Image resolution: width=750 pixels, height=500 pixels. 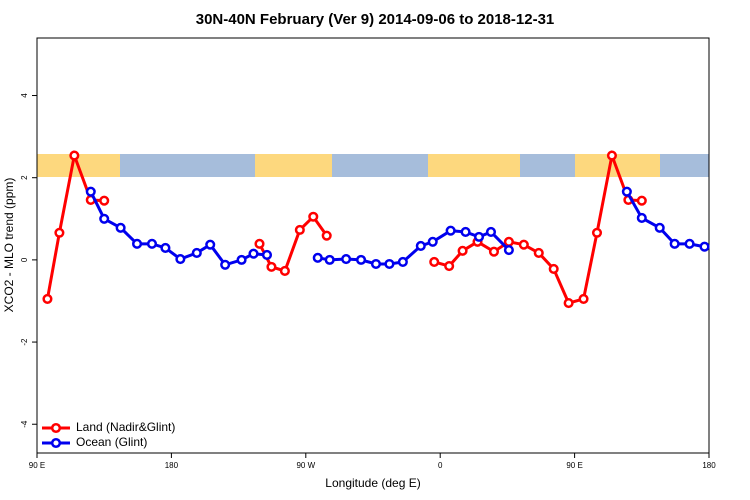 What do you see at coordinates (24, 424) in the screenshot?
I see `y-tick-label: -4` at bounding box center [24, 424].